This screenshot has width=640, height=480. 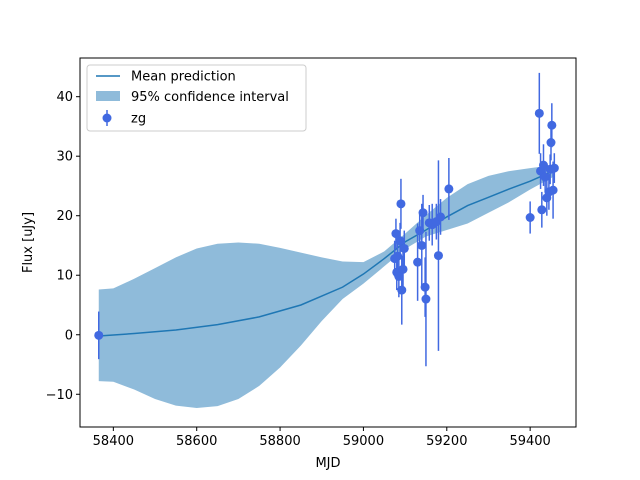 I want to click on y-tick-label: 0, so click(x=69, y=335).